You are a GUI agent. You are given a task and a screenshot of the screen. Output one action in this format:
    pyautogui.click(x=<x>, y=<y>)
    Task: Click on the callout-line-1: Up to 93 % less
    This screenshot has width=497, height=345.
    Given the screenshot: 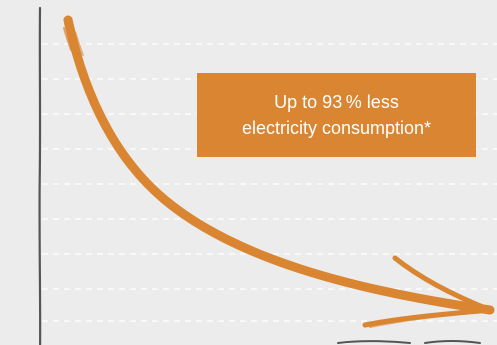 What is the action you would take?
    pyautogui.click(x=336, y=102)
    